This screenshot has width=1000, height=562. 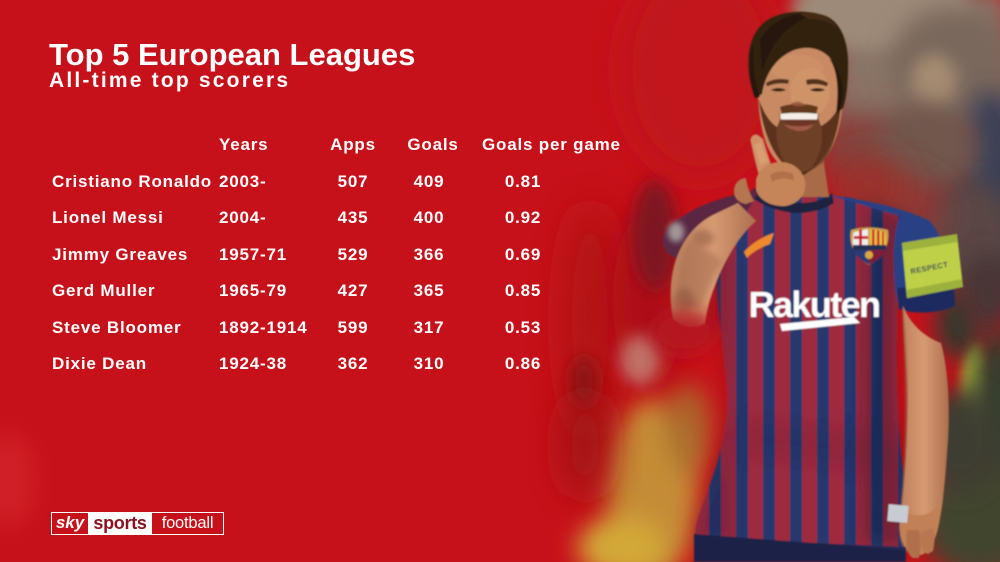 What do you see at coordinates (814, 304) in the screenshot?
I see `svg-text: Rakuten` at bounding box center [814, 304].